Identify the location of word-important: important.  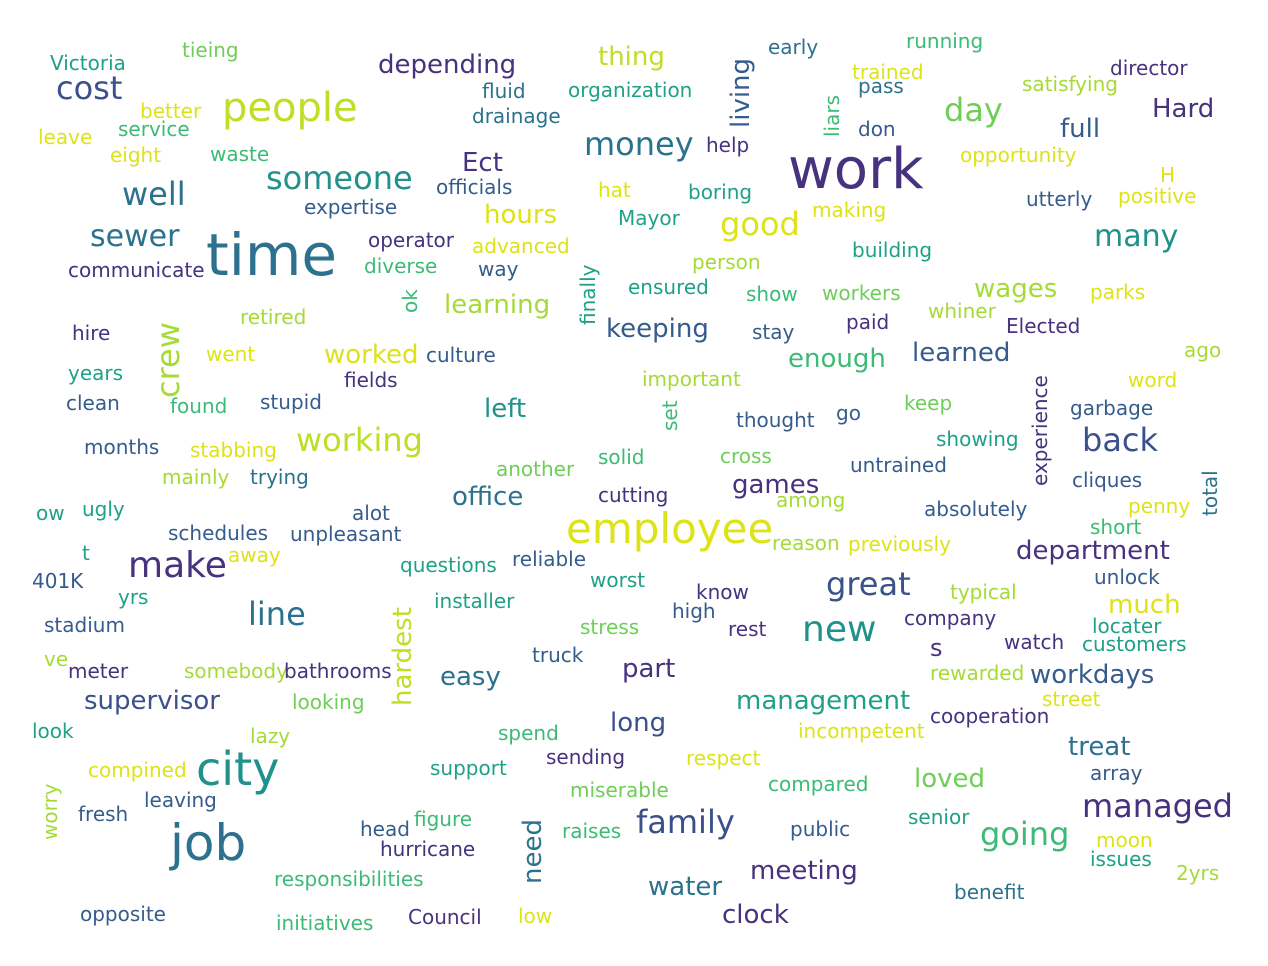
(691, 379).